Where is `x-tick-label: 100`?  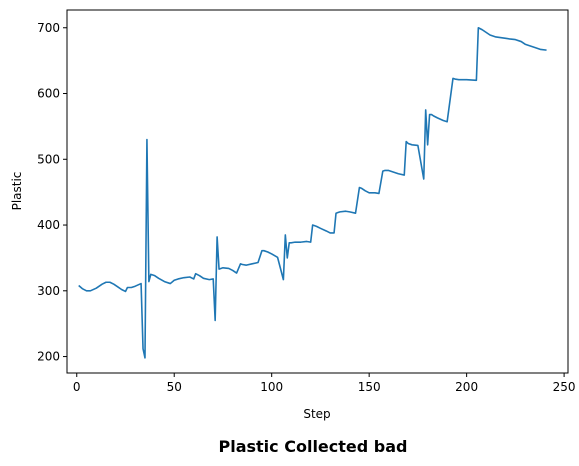 x-tick-label: 100 is located at coordinates (271, 387).